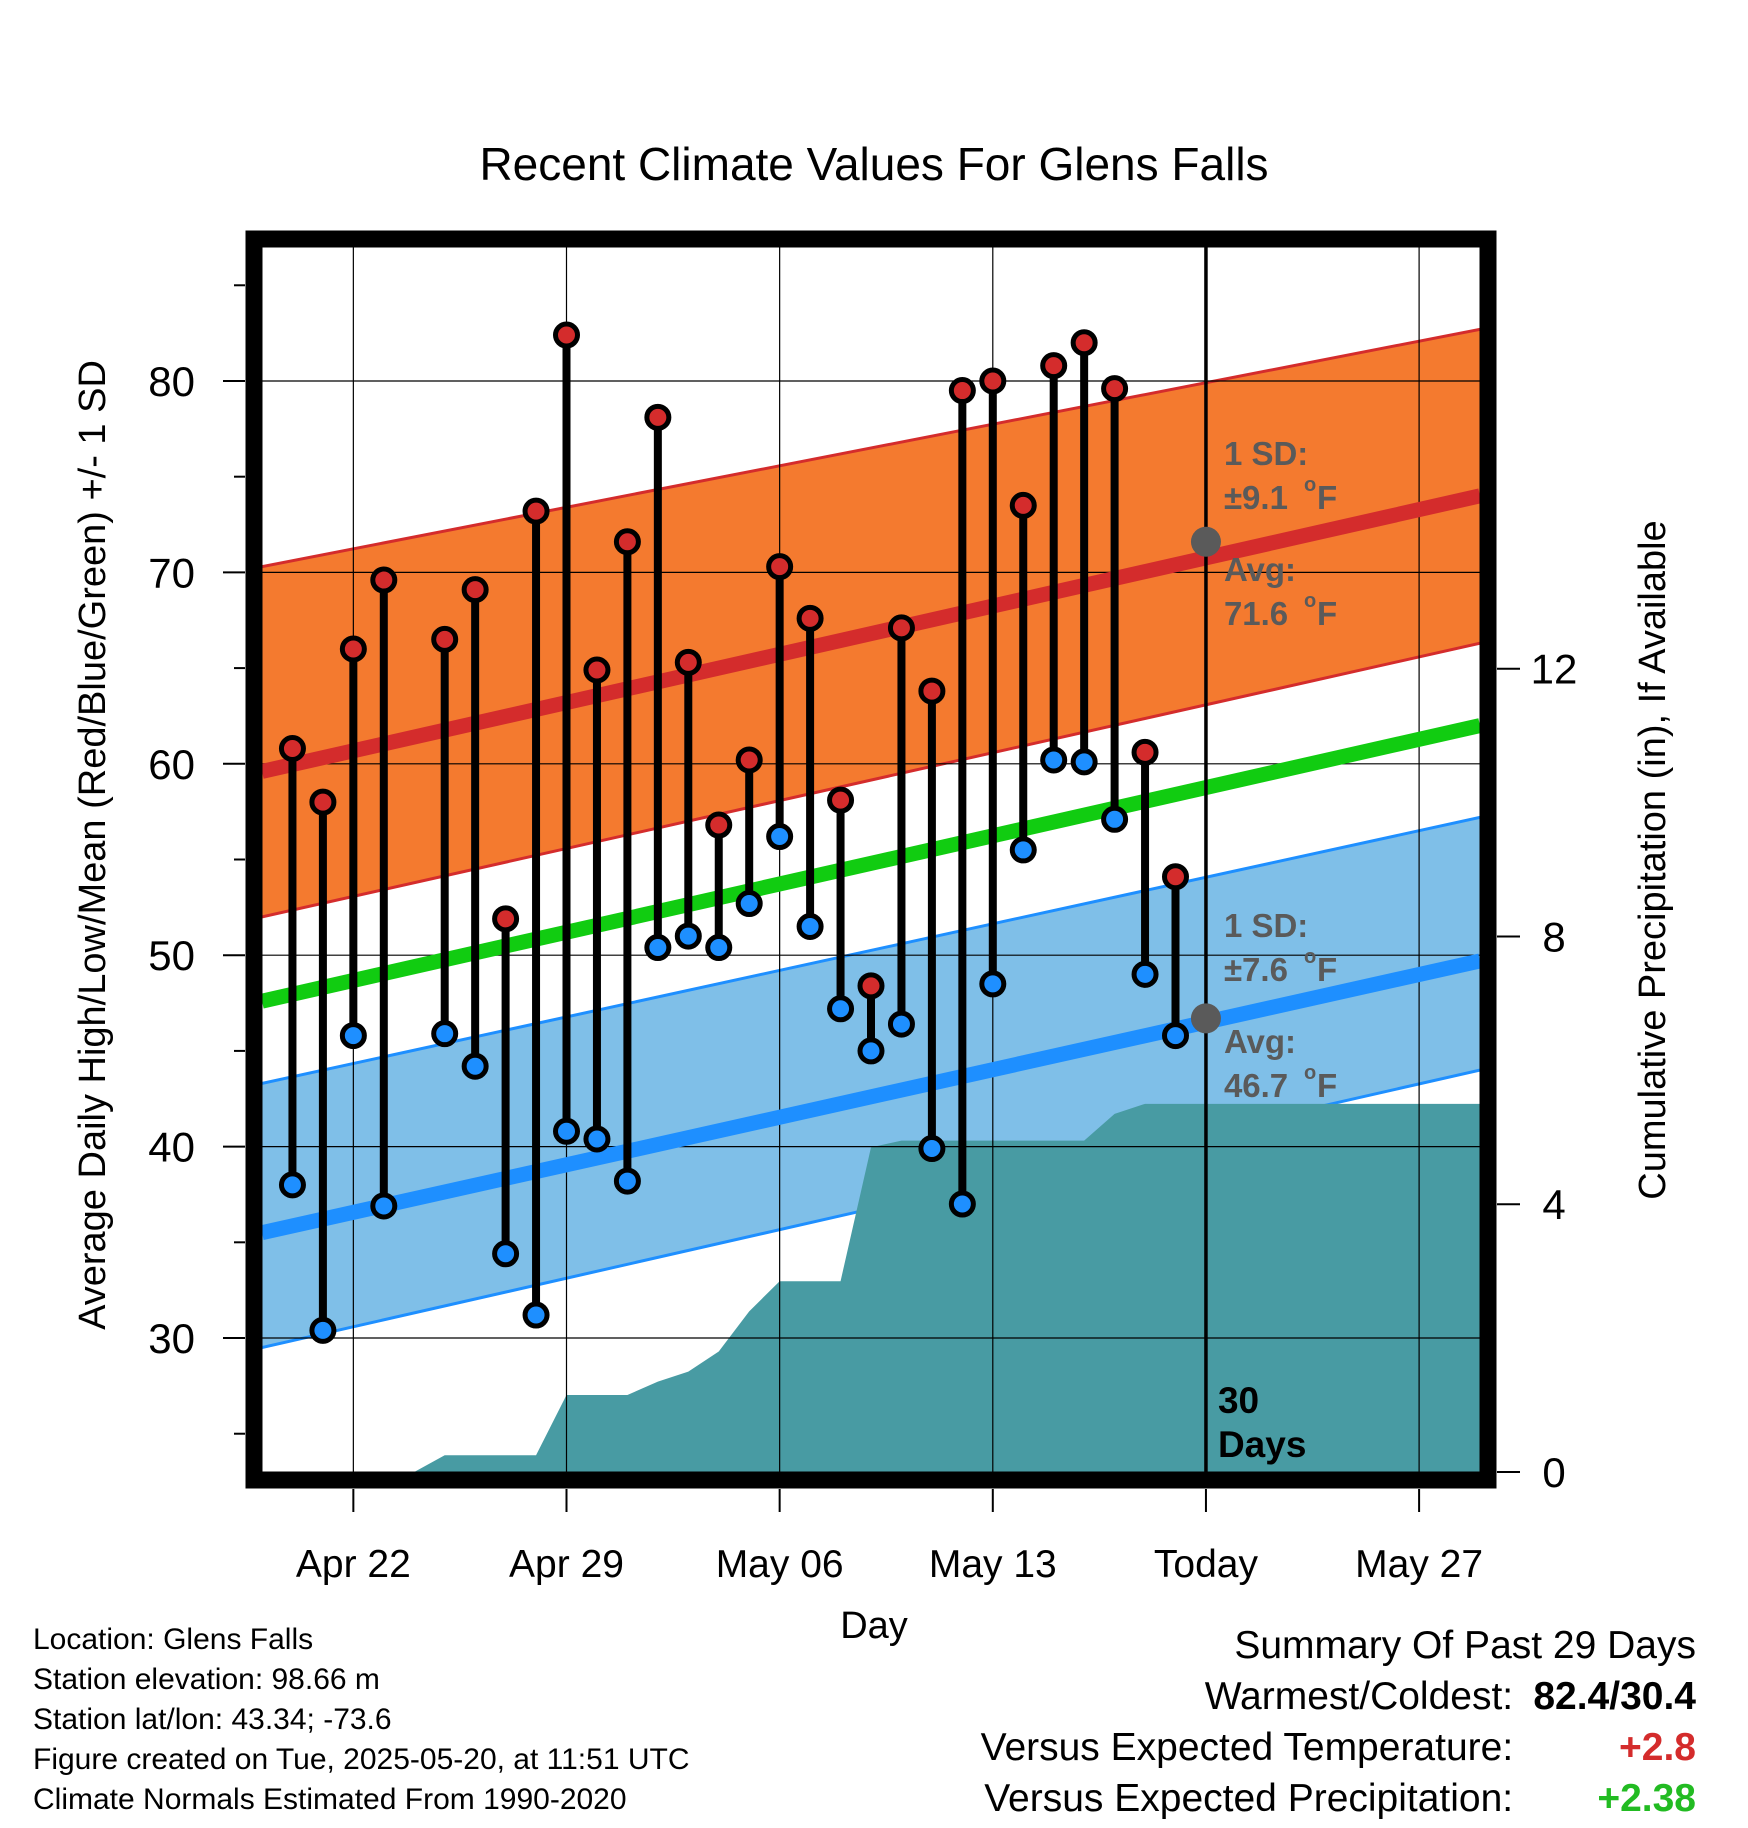  I want to click on location-text: Location: Glens Falls, so click(173, 1639).